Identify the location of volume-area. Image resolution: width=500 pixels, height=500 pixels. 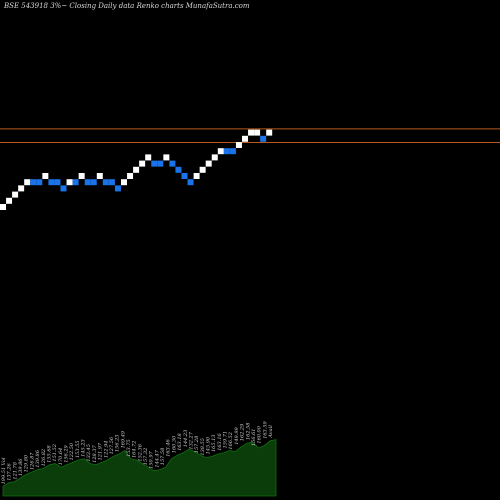
(139, 468).